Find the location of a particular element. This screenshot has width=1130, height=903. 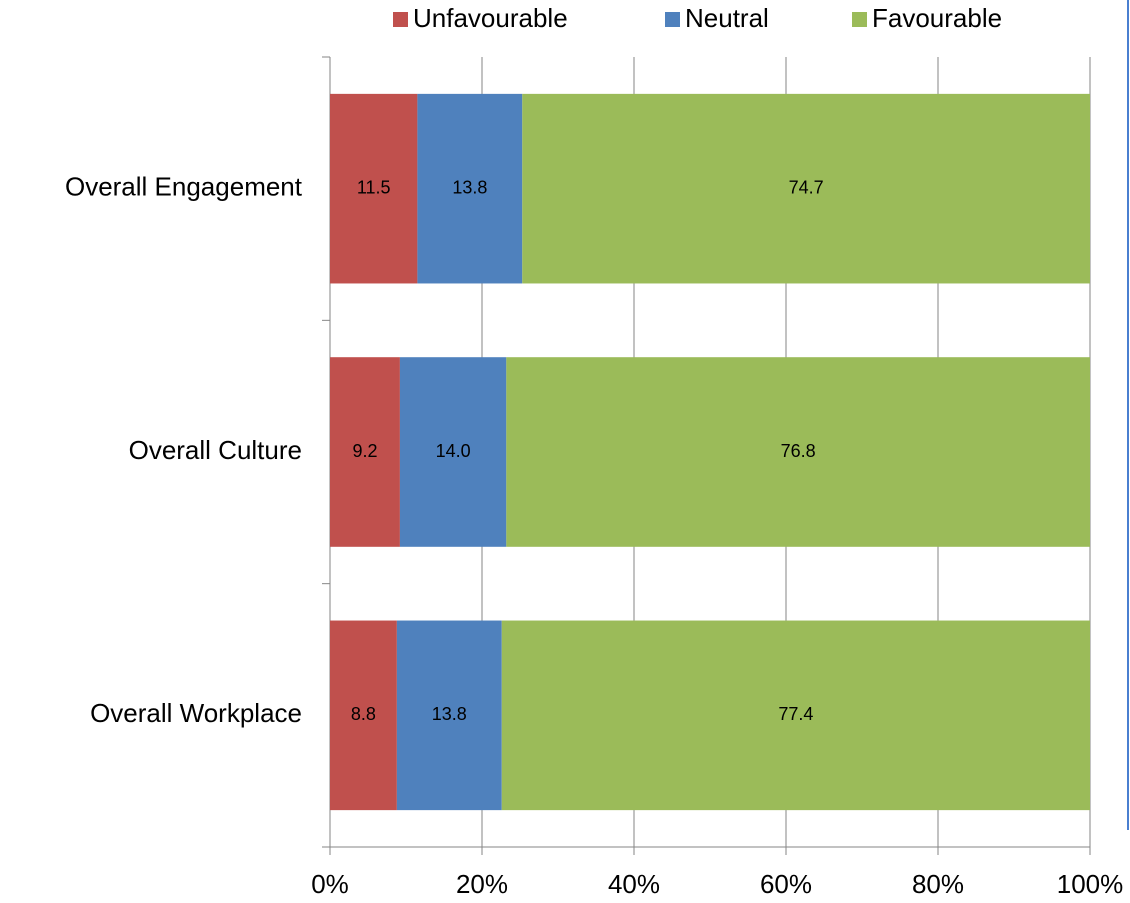

x-tick-label: 0% is located at coordinates (330, 884).